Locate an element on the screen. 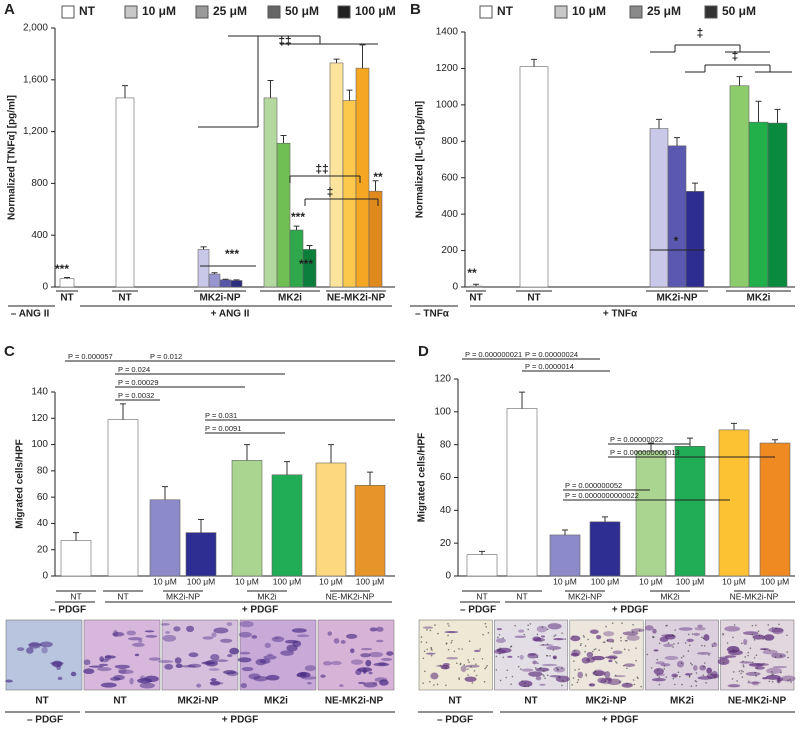  y-tick-label: 100 is located at coordinates (39, 444).